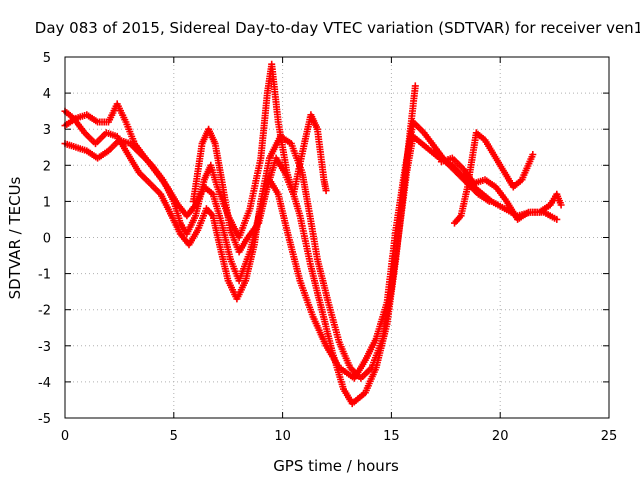 This screenshot has width=640, height=480. I want to click on y-tick-label: -5, so click(44, 419).